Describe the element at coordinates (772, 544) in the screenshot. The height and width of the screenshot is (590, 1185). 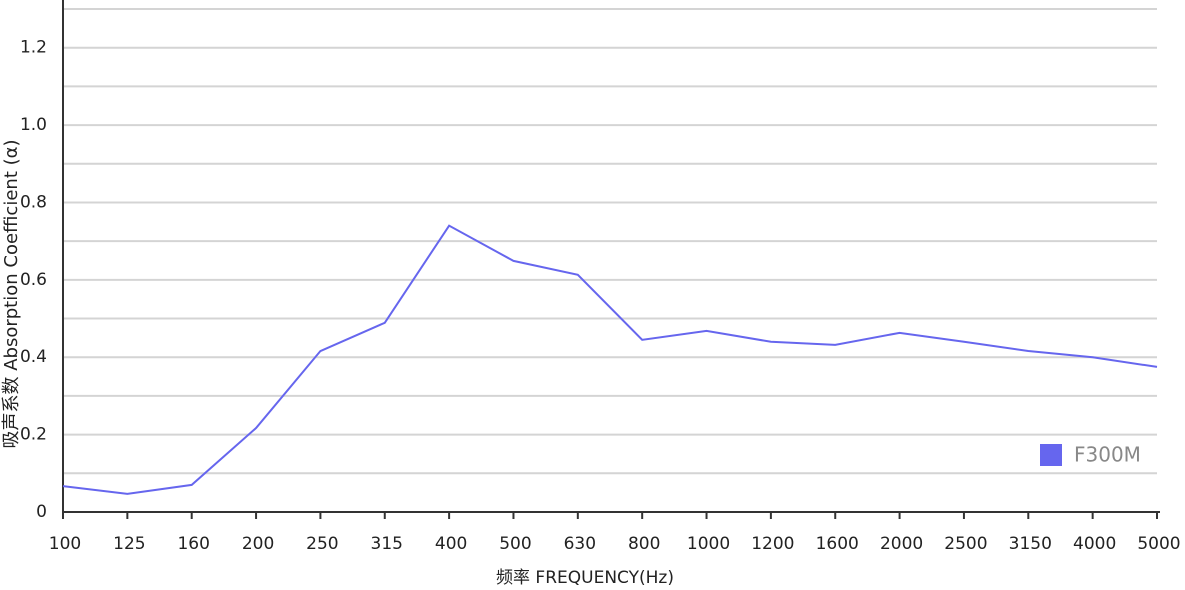
I see `x-tick-label: 1200` at that location.